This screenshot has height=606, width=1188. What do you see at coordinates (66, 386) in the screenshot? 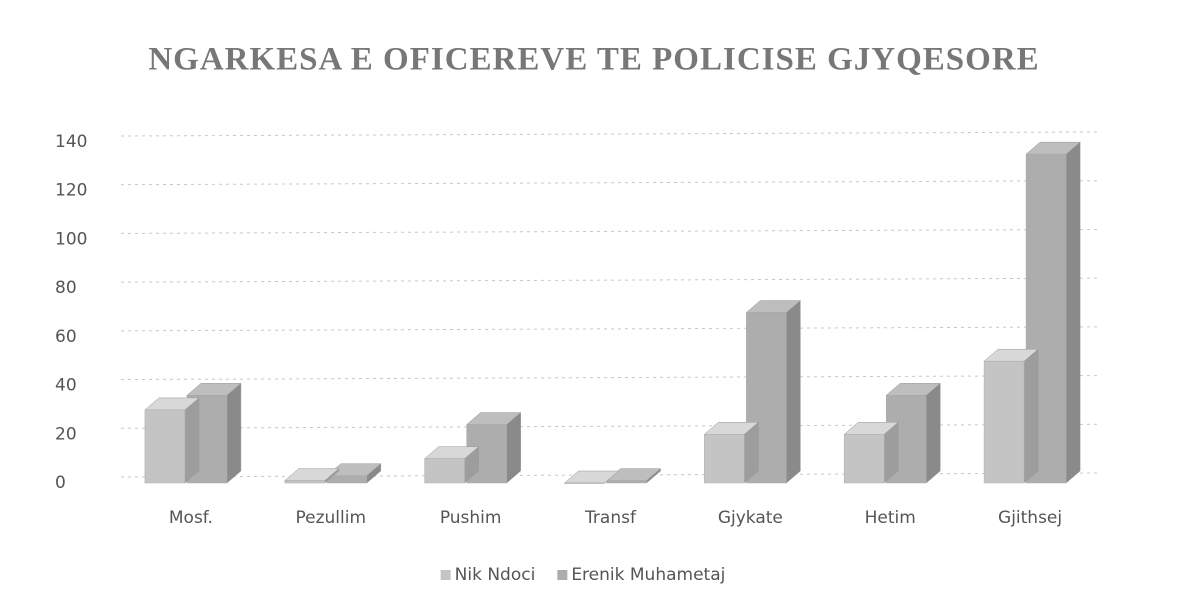
I see `y-tick-label: 40` at bounding box center [66, 386].